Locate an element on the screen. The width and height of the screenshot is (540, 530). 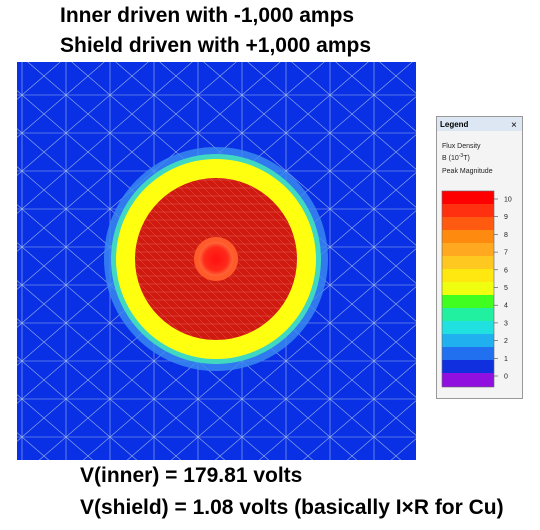
scale-label: 7 is located at coordinates (506, 253).